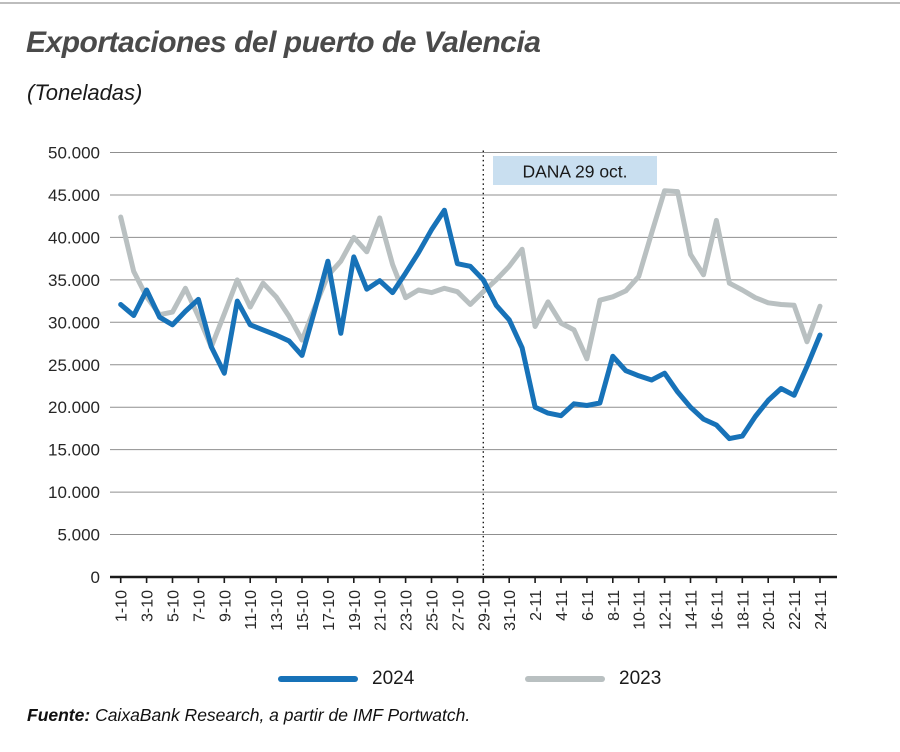  What do you see at coordinates (484, 610) in the screenshot?
I see `x-tick-label: 29-10` at bounding box center [484, 610].